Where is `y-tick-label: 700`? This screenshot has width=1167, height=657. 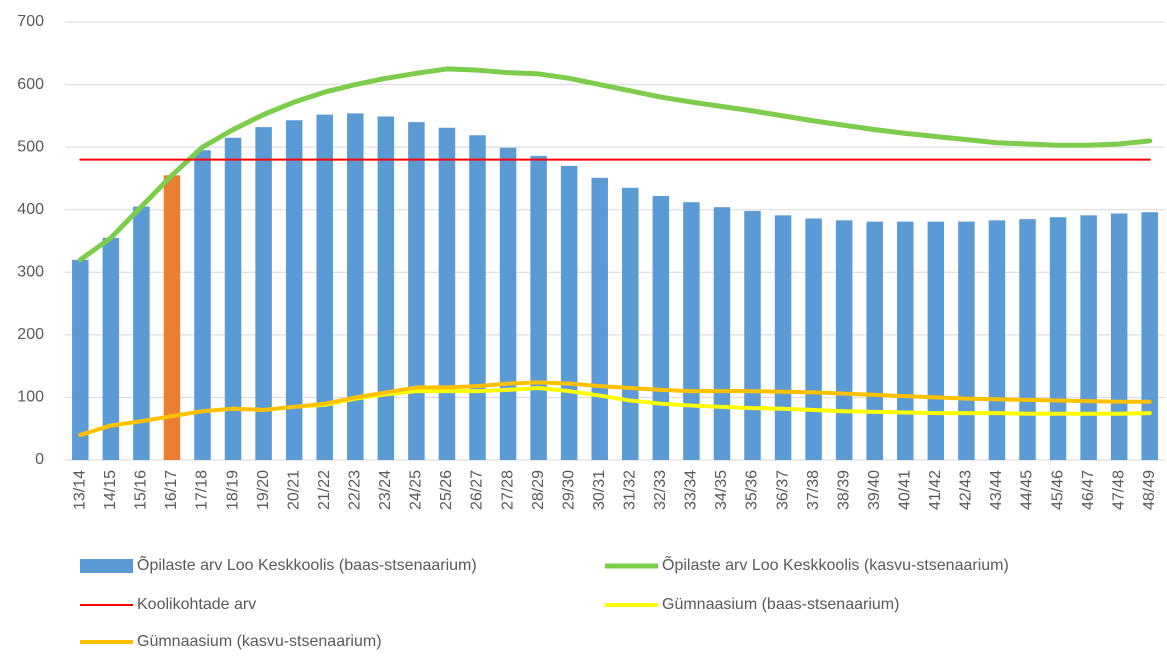
y-tick-label: 700 is located at coordinates (30, 21).